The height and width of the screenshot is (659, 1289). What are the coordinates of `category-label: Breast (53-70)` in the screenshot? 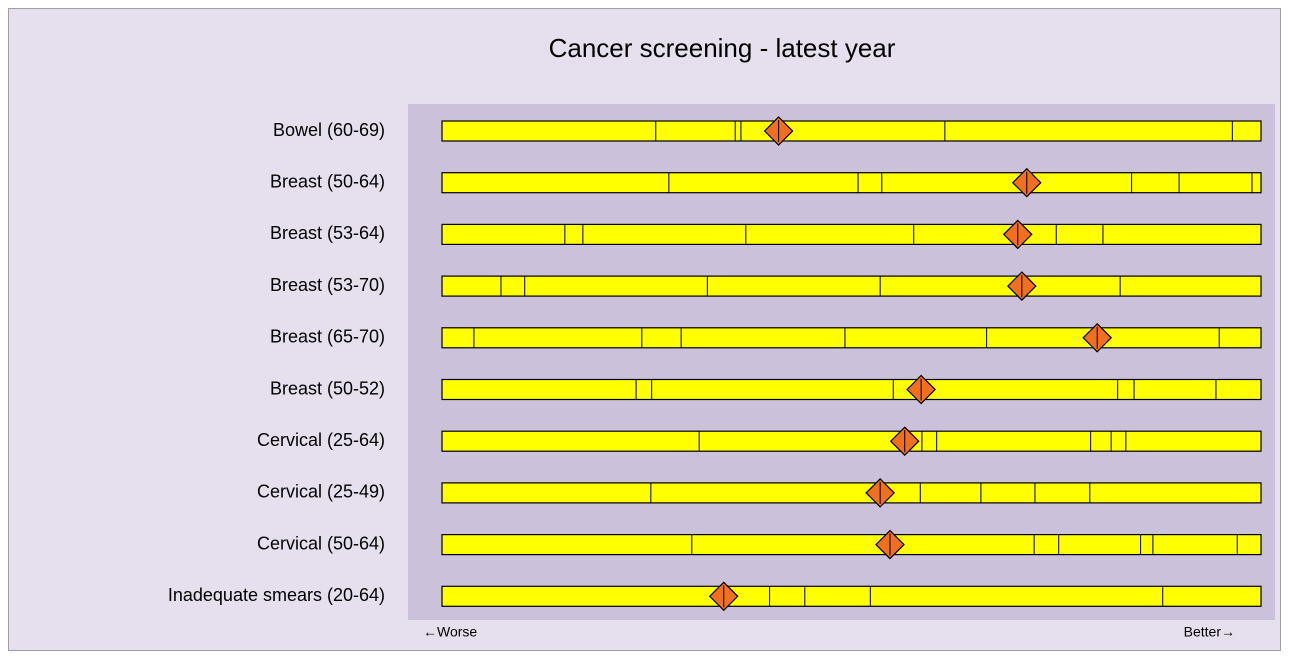 It's located at (327, 285).